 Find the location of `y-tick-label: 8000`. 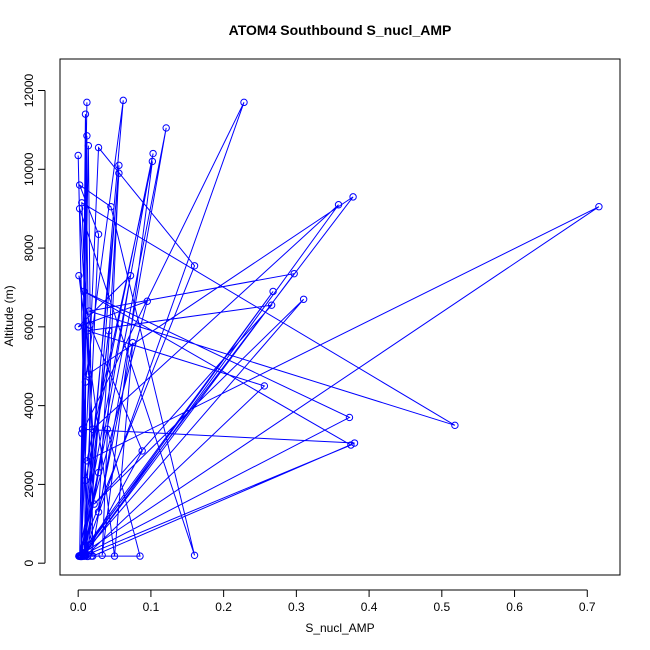

y-tick-label: 8000 is located at coordinates (29, 247).